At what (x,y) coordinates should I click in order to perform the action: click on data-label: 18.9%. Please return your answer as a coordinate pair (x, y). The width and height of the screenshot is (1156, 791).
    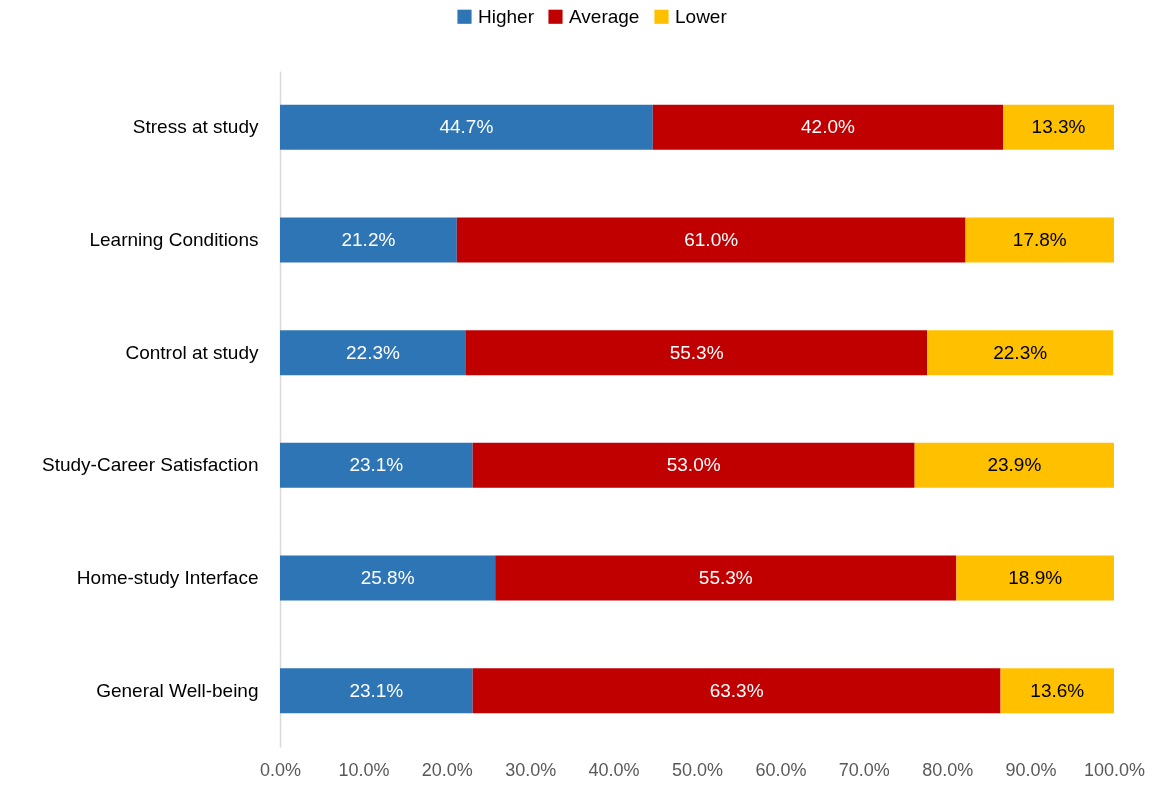
    Looking at the image, I should click on (1035, 577).